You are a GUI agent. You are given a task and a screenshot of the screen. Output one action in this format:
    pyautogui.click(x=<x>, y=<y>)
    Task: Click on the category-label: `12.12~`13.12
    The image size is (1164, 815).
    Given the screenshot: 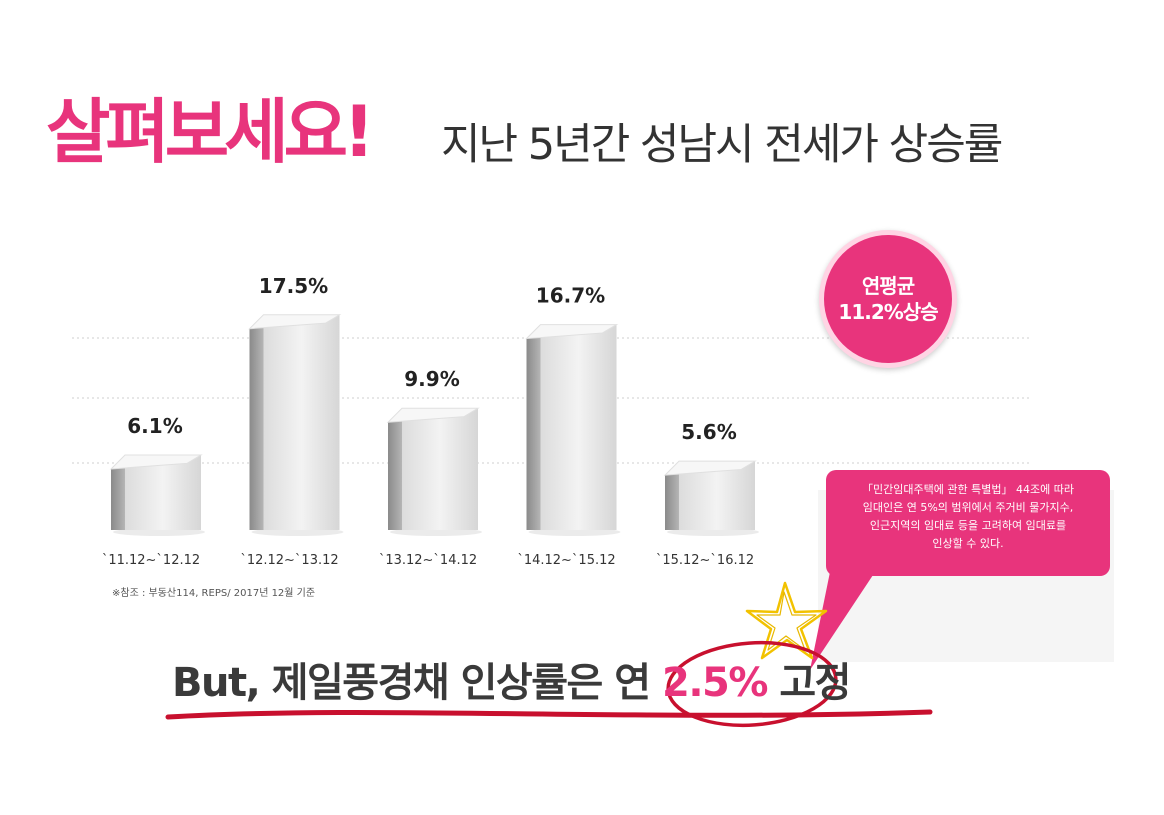 What is the action you would take?
    pyautogui.click(x=289, y=560)
    